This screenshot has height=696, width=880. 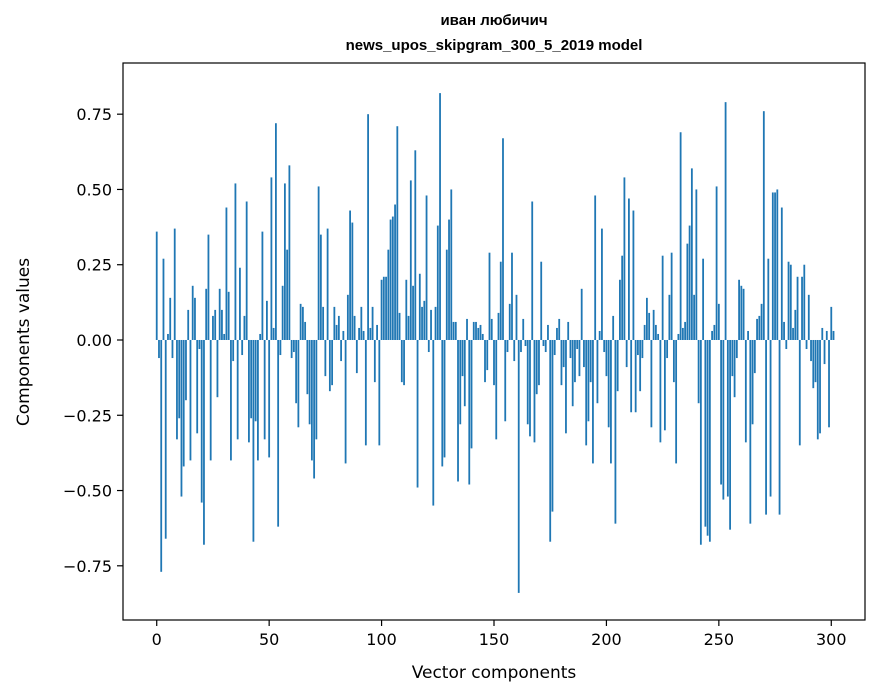 I want to click on chart-title: иван любичич, so click(x=493, y=20).